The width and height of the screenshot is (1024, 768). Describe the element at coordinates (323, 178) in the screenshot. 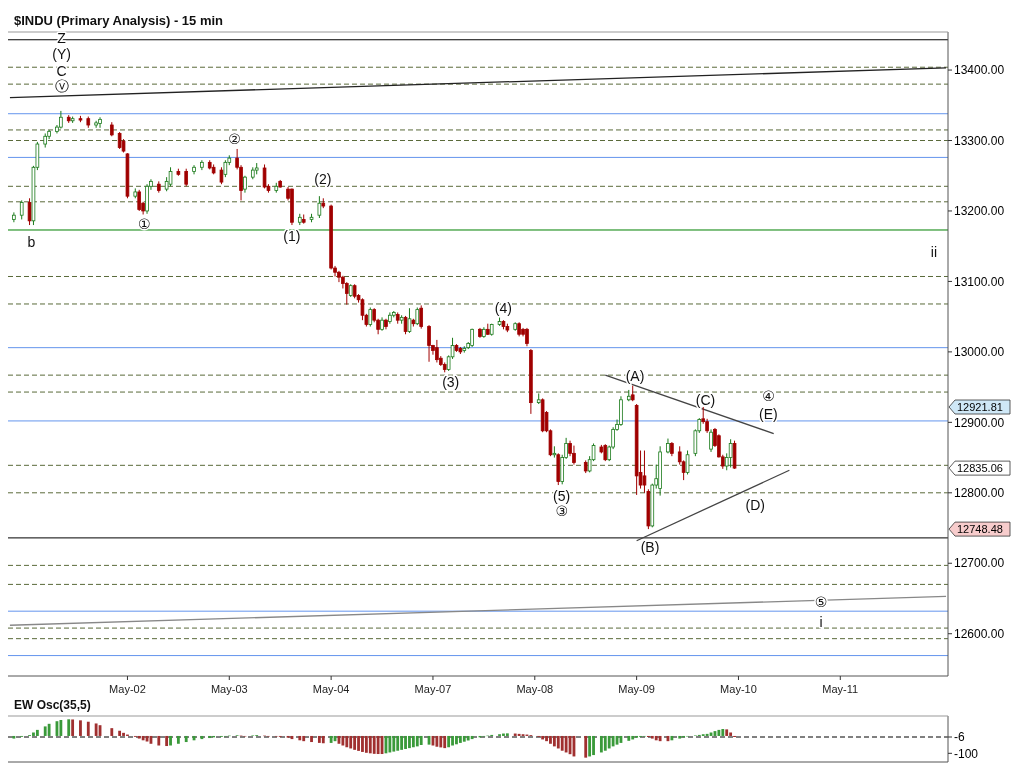

I see `annotation: (2)` at that location.